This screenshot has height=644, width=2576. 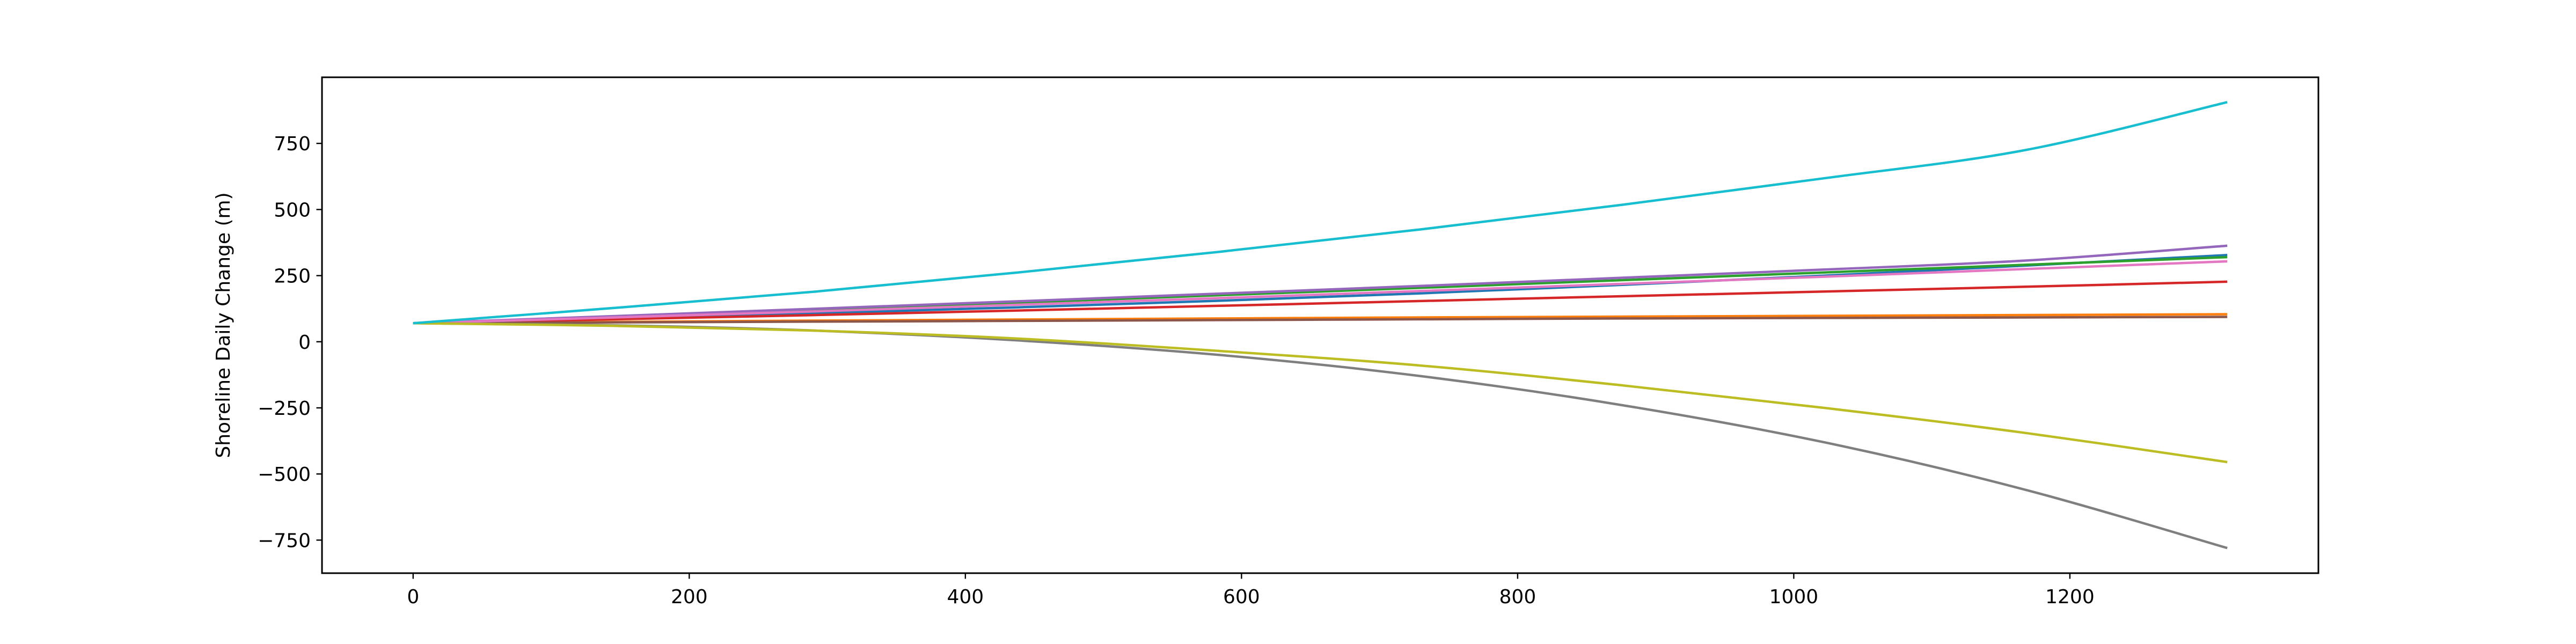 What do you see at coordinates (1794, 597) in the screenshot?
I see `x-tick-label: 1000` at bounding box center [1794, 597].